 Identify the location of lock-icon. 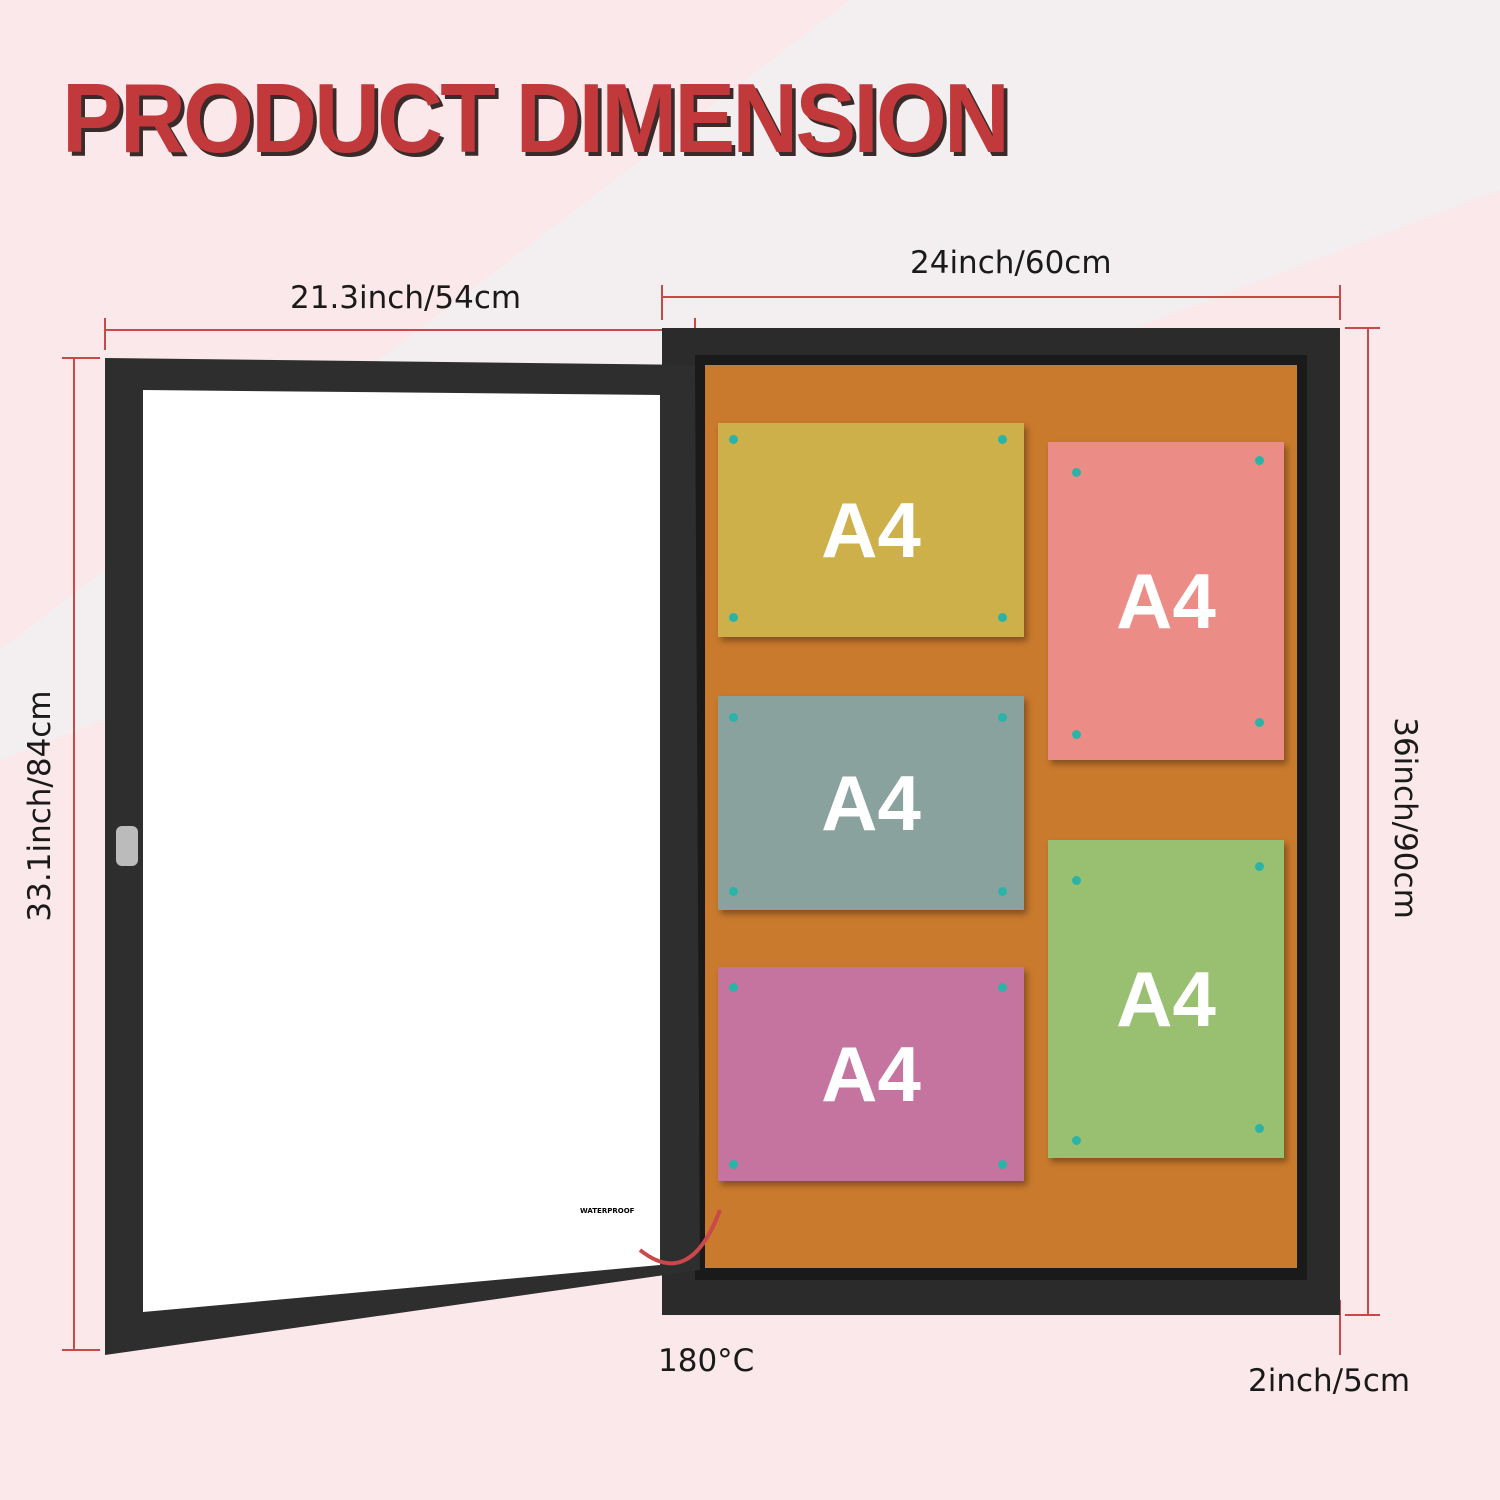
(127, 846).